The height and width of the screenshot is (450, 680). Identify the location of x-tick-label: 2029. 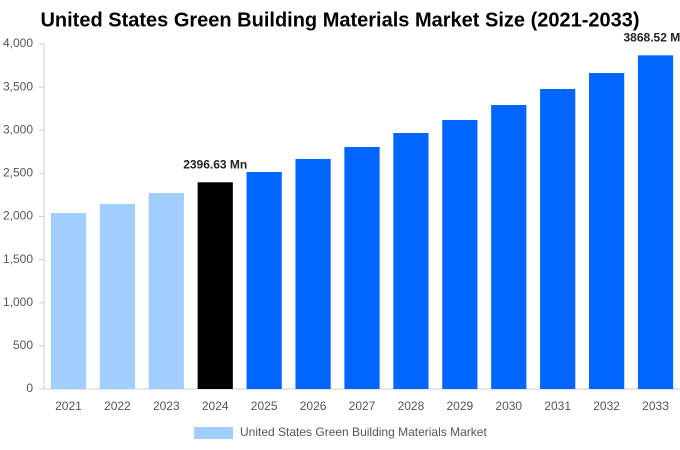
(459, 406).